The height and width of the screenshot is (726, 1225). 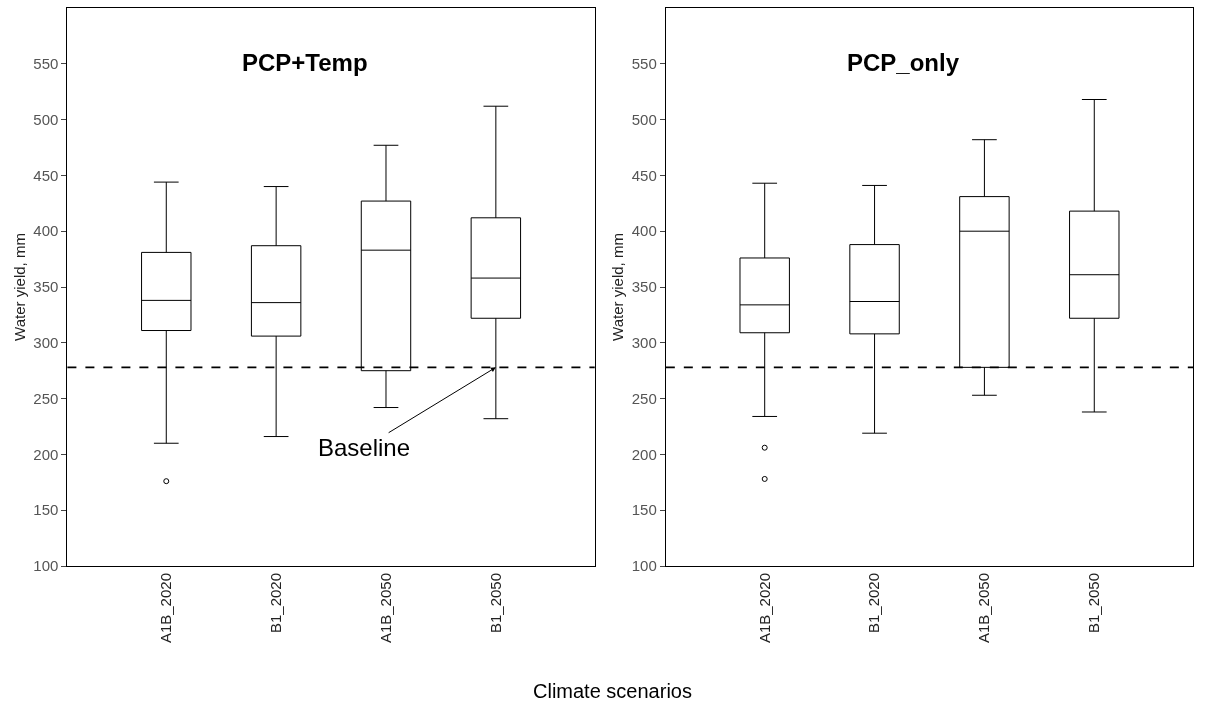 What do you see at coordinates (305, 62) in the screenshot?
I see `text: PCP+Temp` at bounding box center [305, 62].